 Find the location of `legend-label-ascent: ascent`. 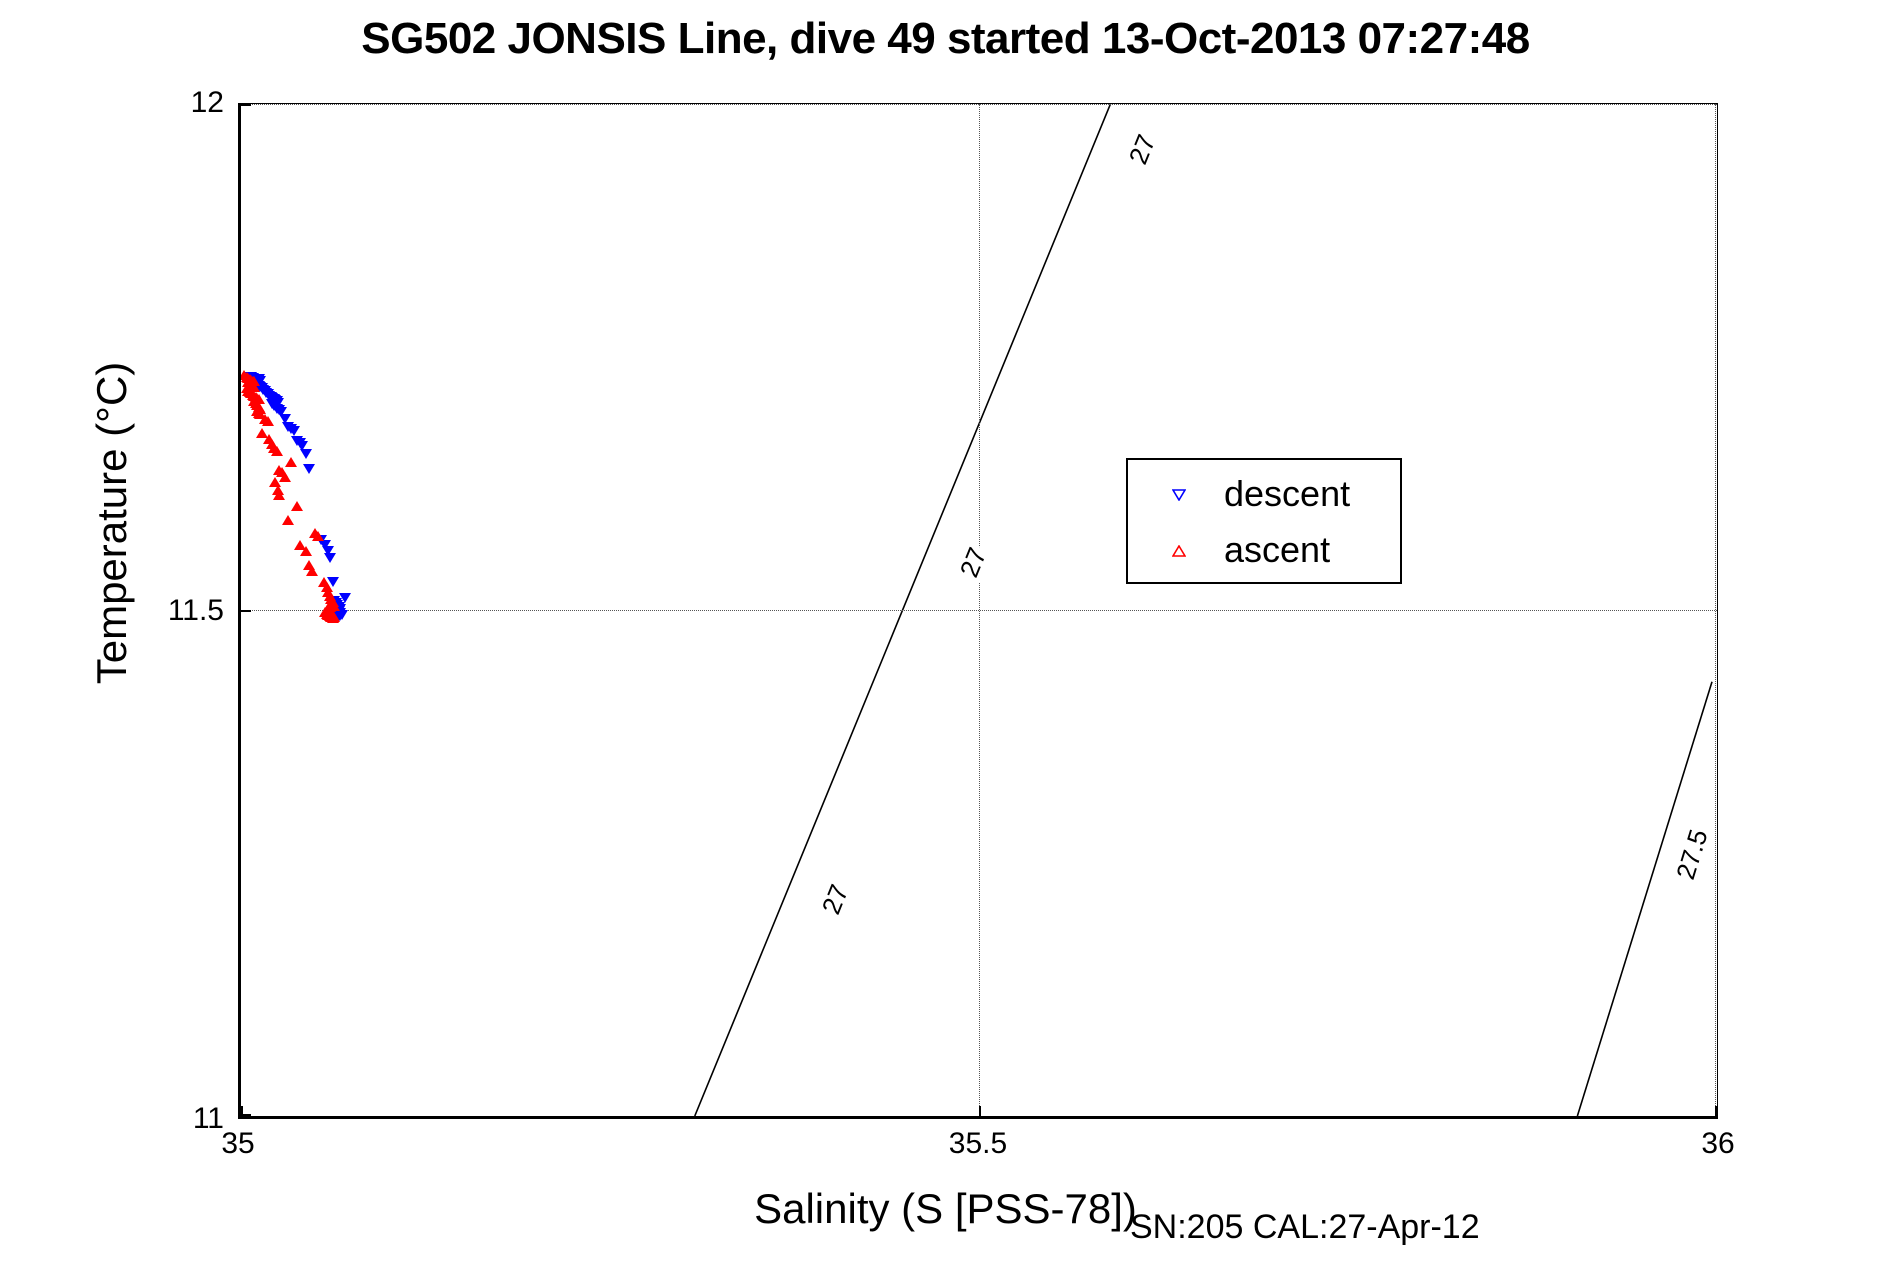

legend-label-ascent: ascent is located at coordinates (1277, 549).